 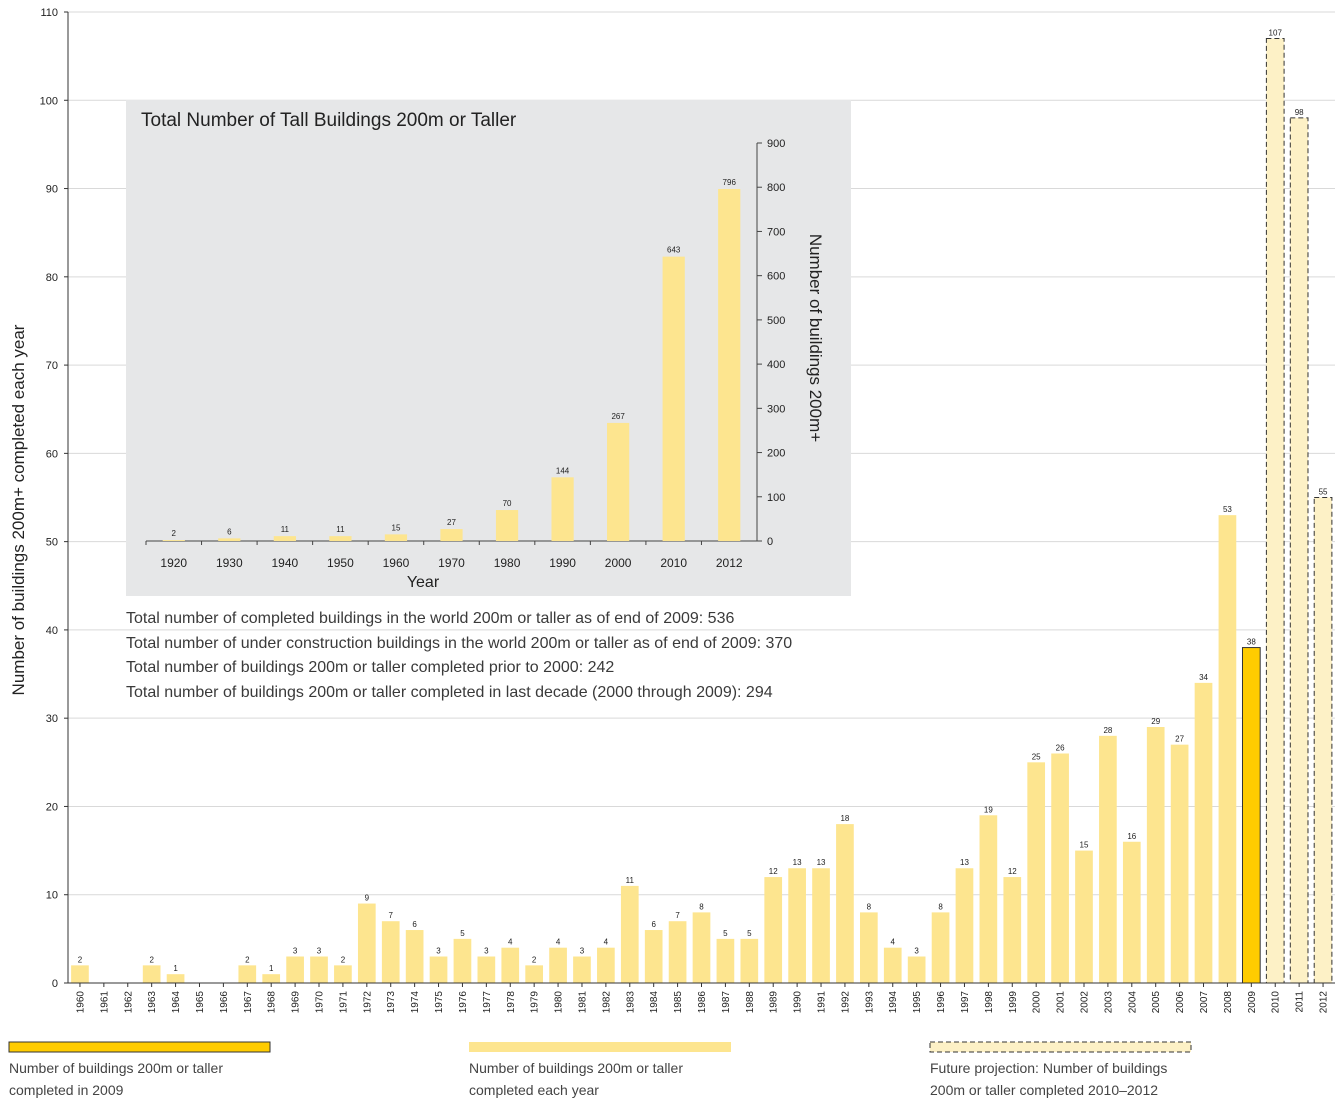 I want to click on inset-bars: 2 6 11 11 15 27 70 144 267 643 796, so click(x=451, y=360).